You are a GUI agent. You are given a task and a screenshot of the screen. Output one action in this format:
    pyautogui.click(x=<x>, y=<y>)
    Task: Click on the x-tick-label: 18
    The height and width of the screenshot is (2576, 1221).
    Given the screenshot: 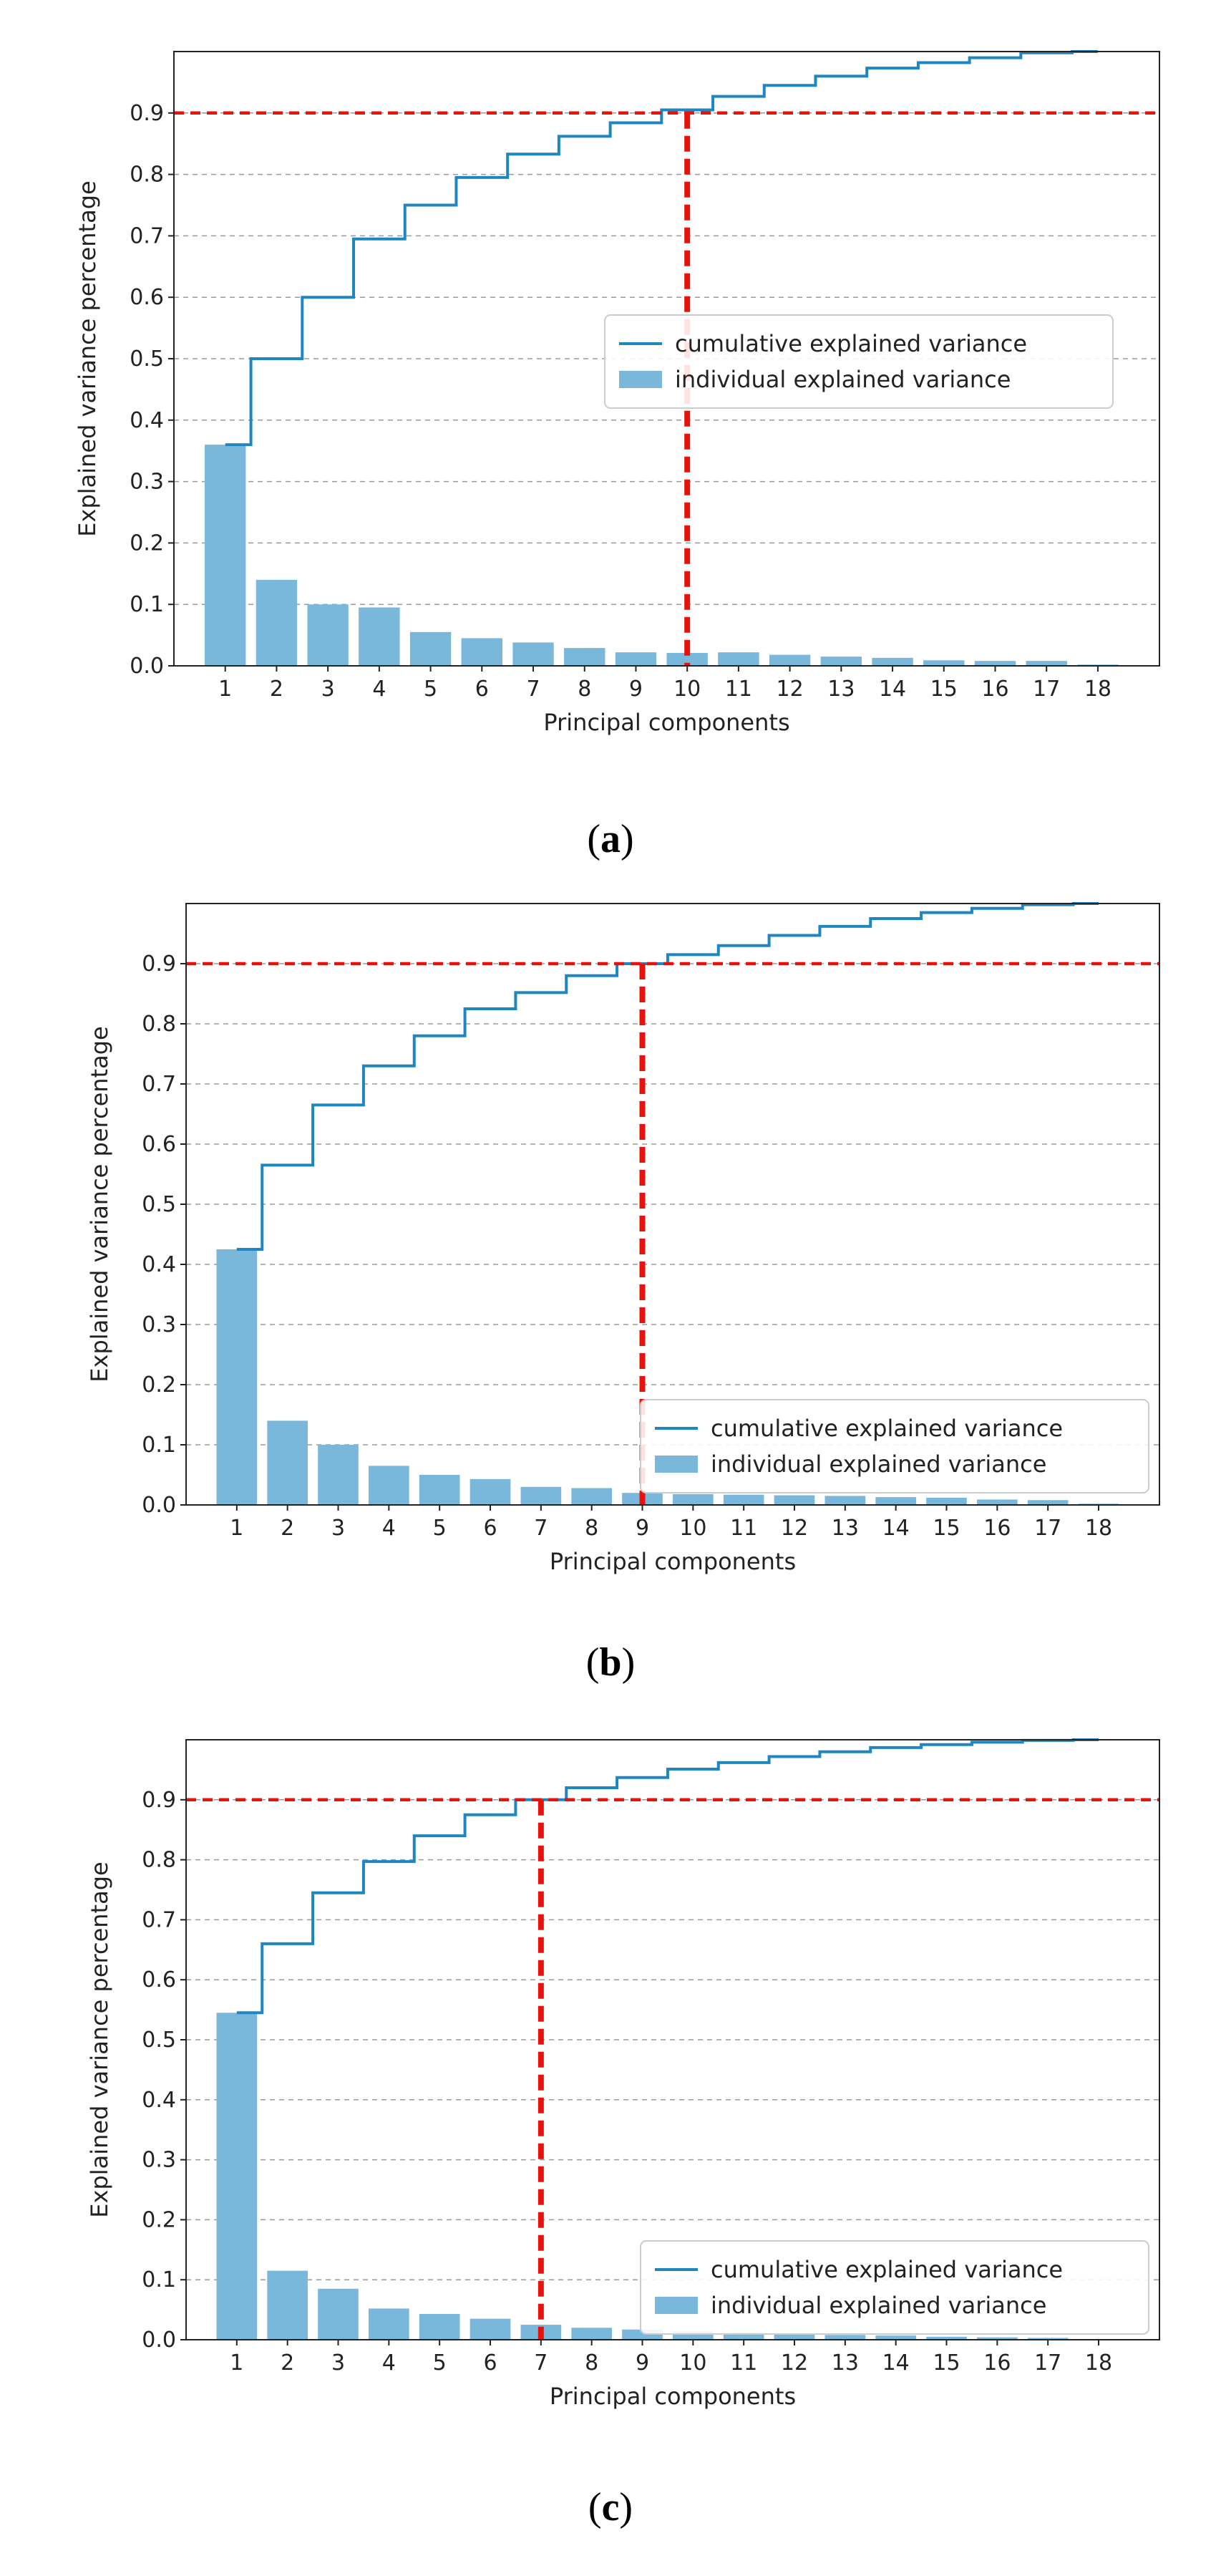 What is the action you would take?
    pyautogui.click(x=1098, y=2363)
    